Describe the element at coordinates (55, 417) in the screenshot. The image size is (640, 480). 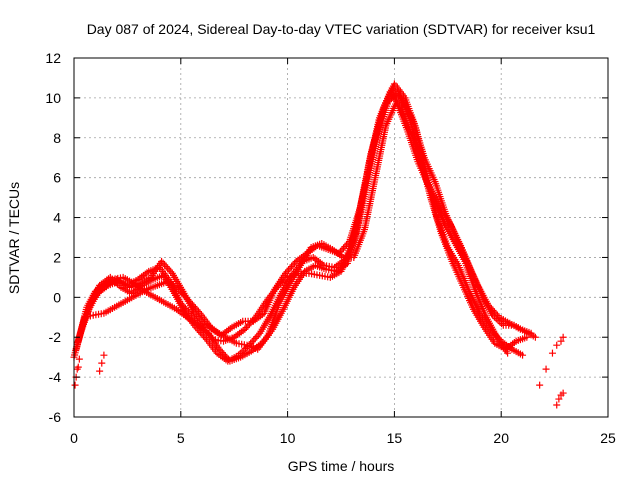
I see `y-tick-label: -6` at that location.